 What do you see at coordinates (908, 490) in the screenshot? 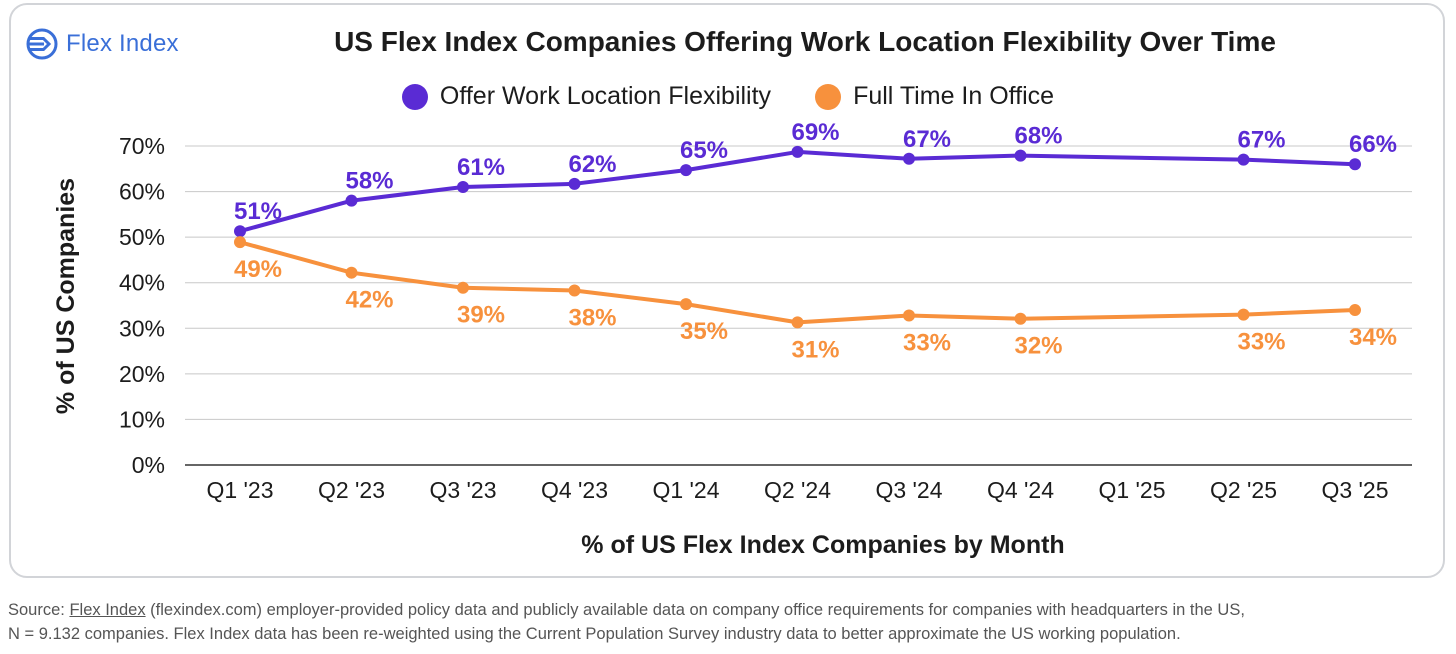
I see `x-tick-label: Q3 '24` at bounding box center [908, 490].